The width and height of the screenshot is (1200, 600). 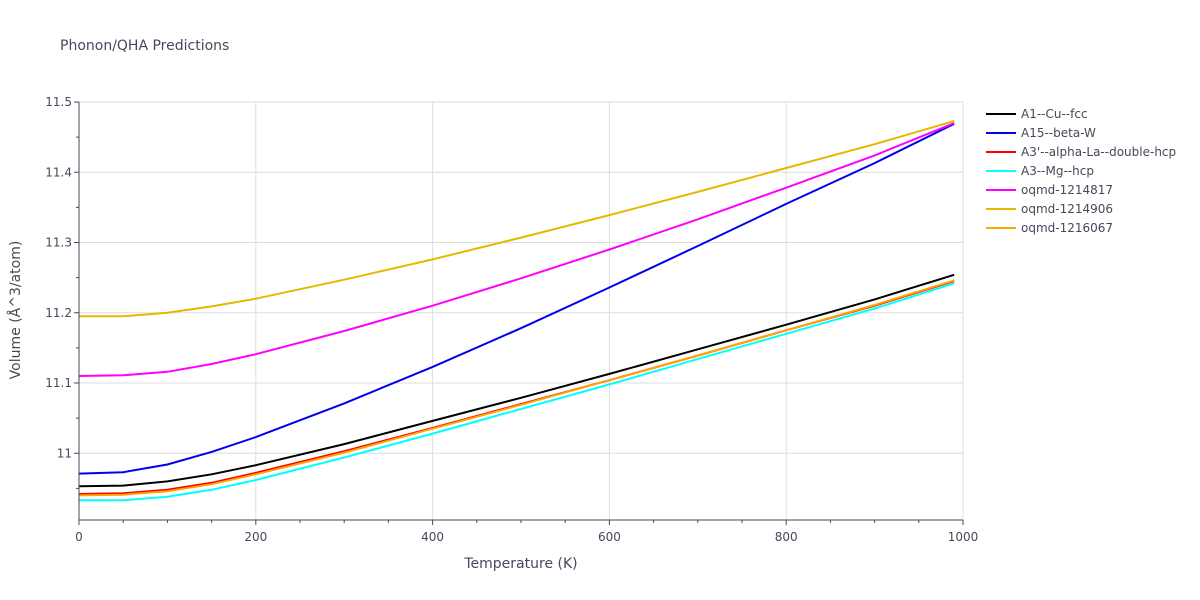 I want to click on legend-label: oqmd-1214817, so click(x=1067, y=190).